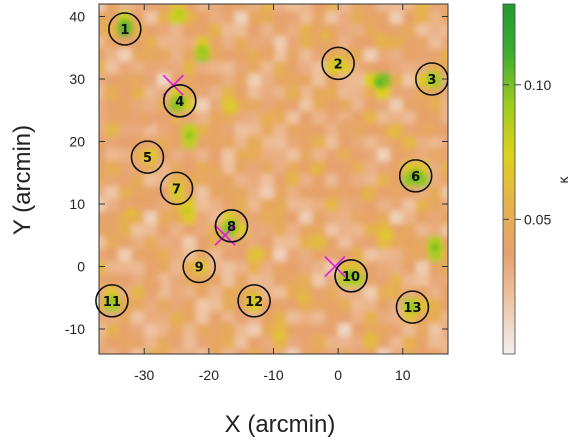 The image size is (584, 444). I want to click on peak-circle-marker, so click(199, 266).